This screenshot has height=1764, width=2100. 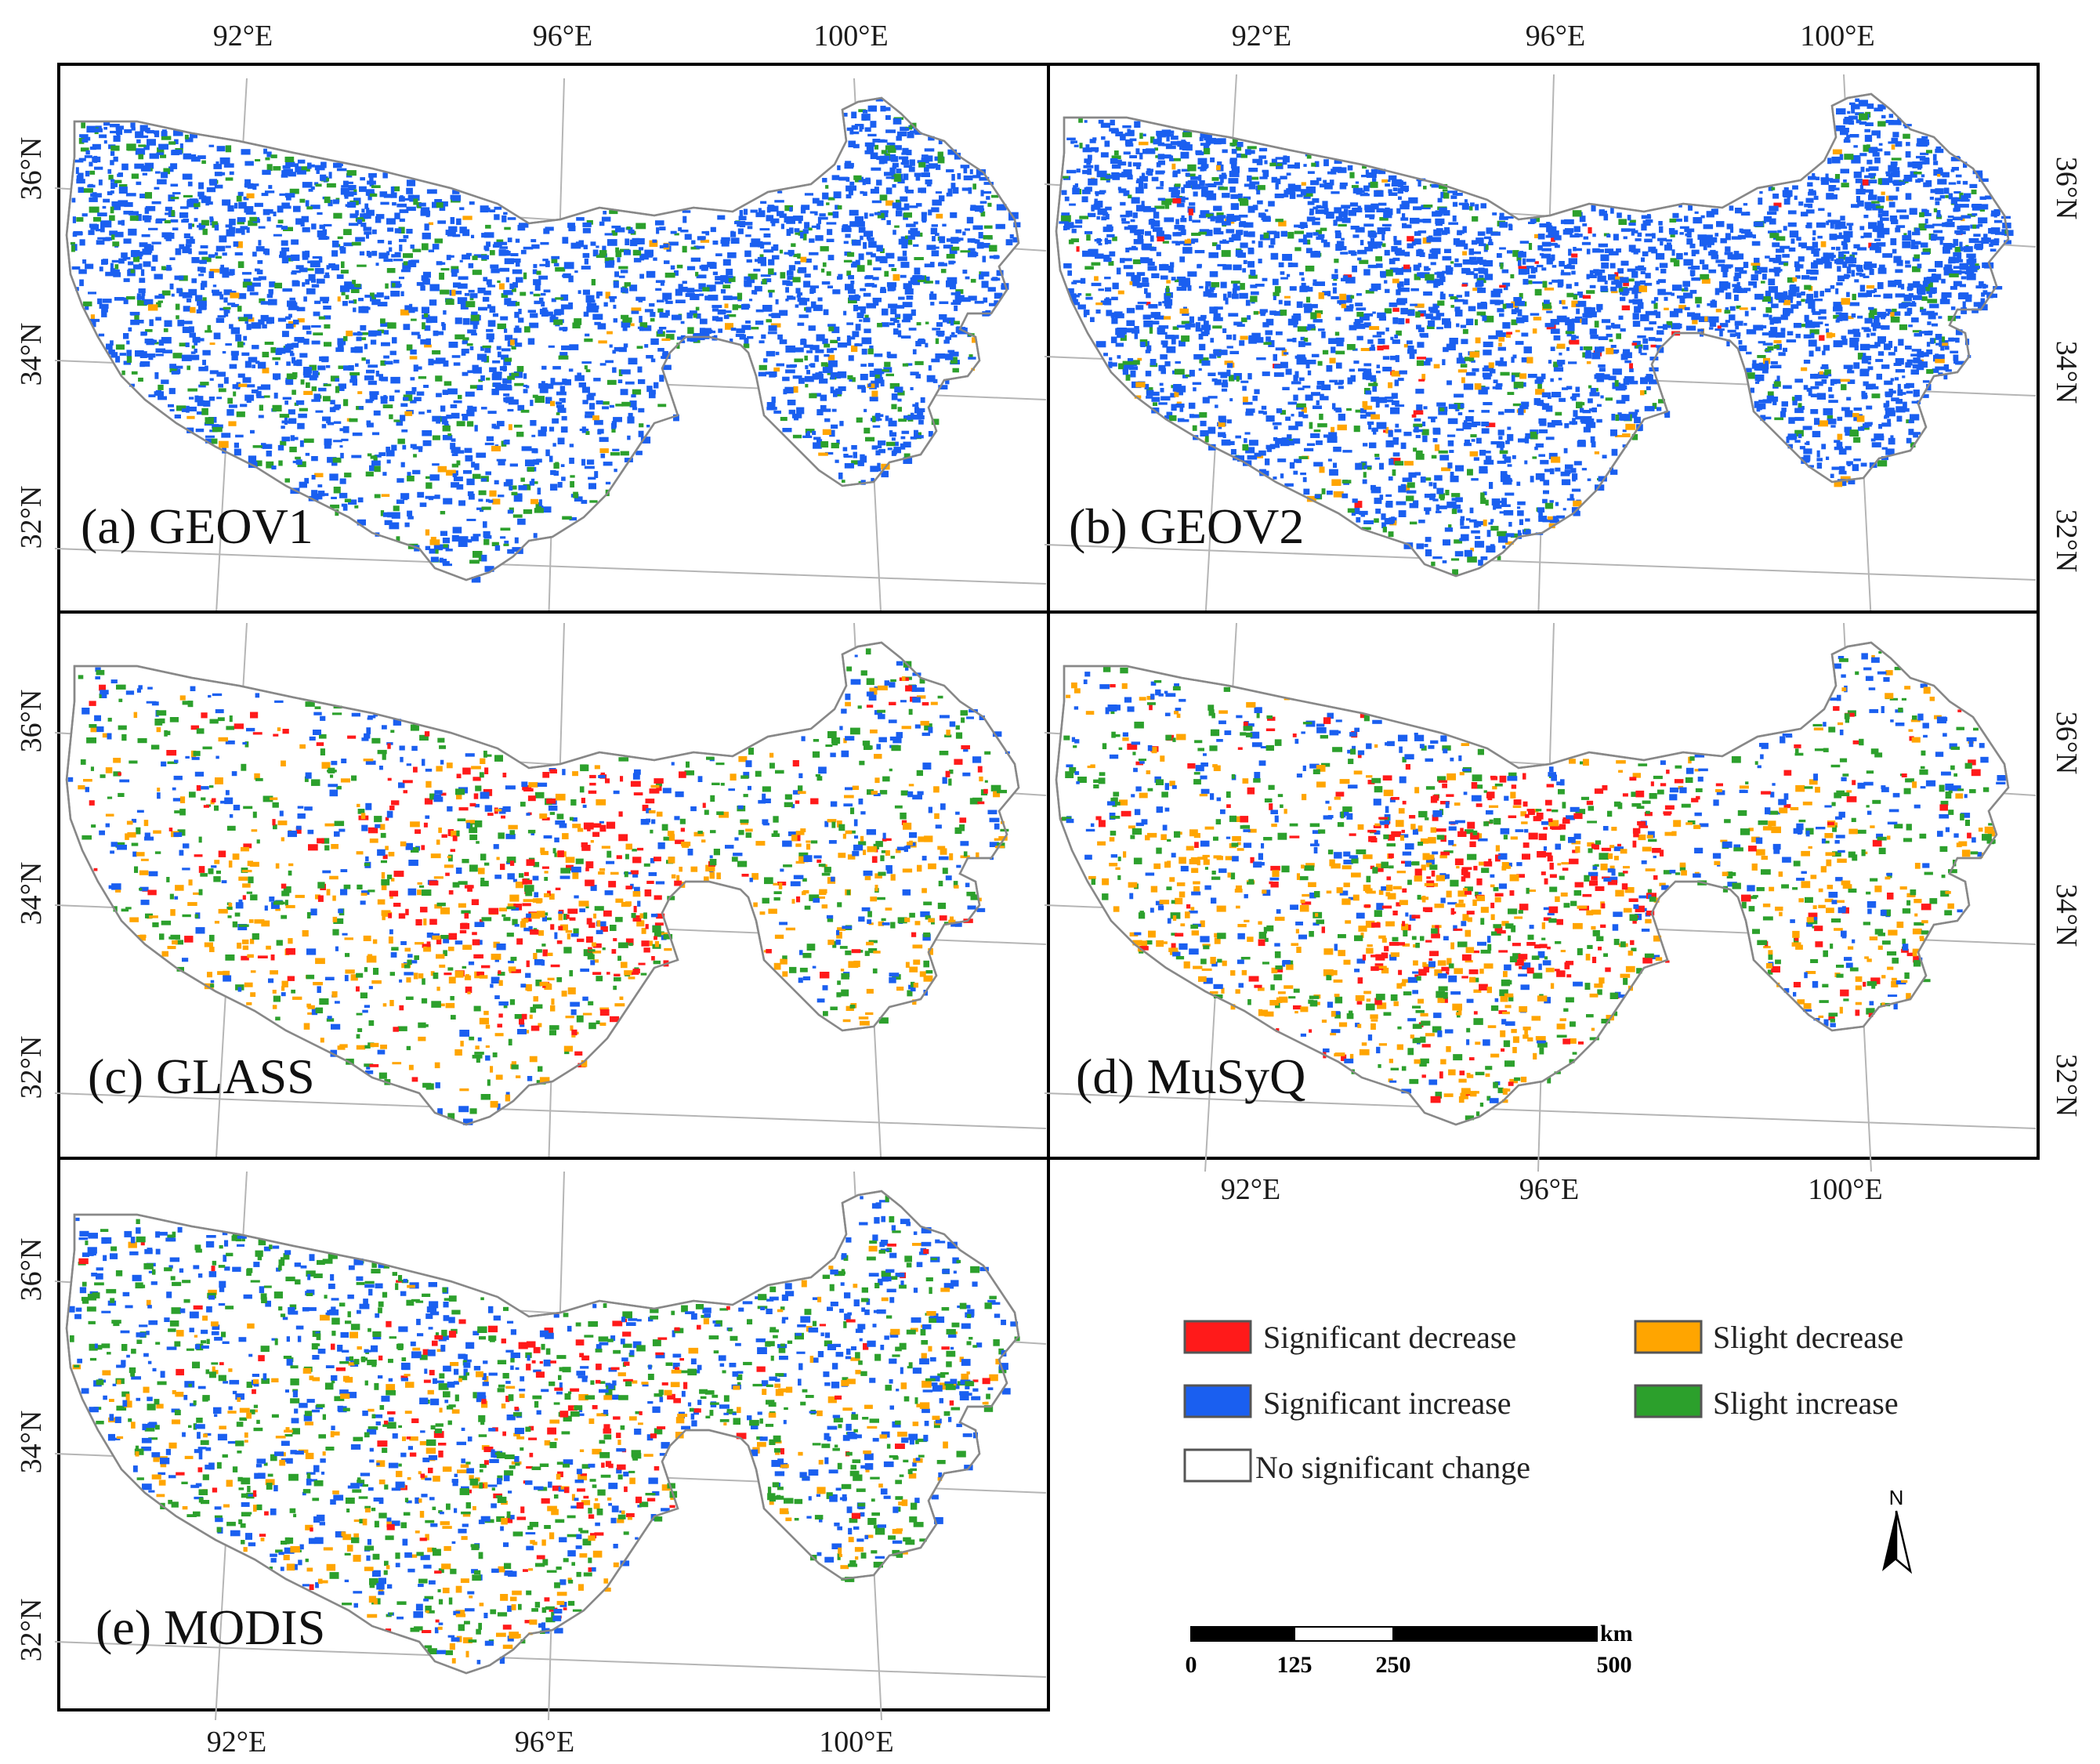 I want to click on scale-tick-label: 500, so click(x=1614, y=1665).